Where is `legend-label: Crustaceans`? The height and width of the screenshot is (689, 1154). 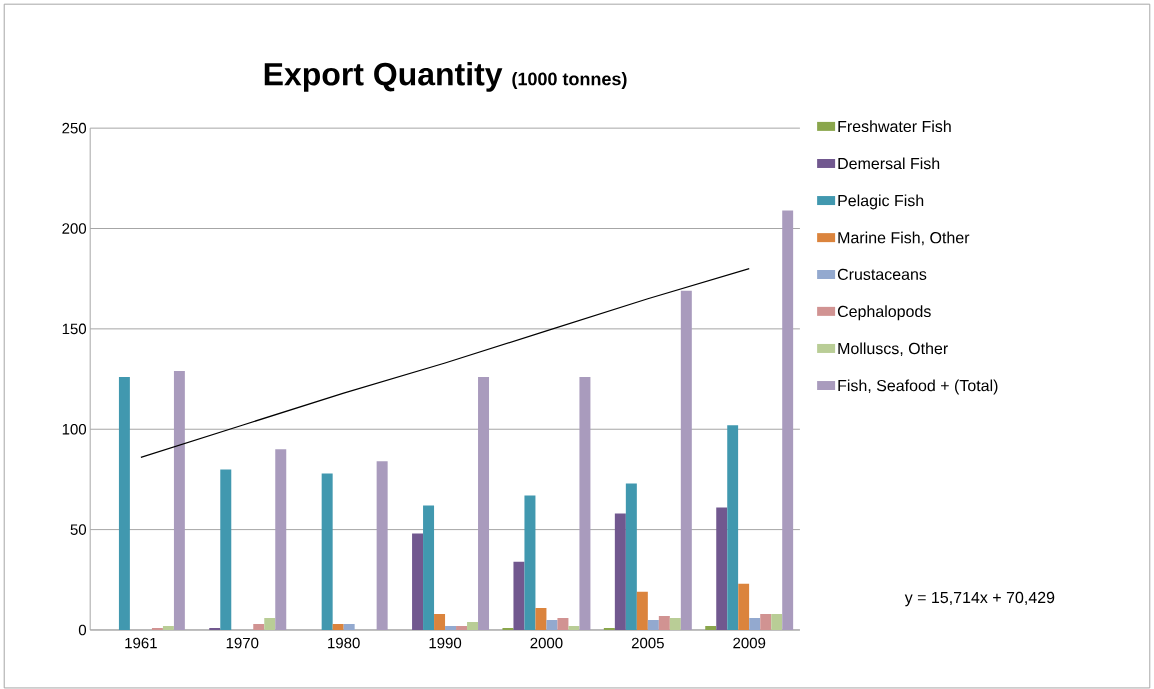
legend-label: Crustaceans is located at coordinates (882, 274).